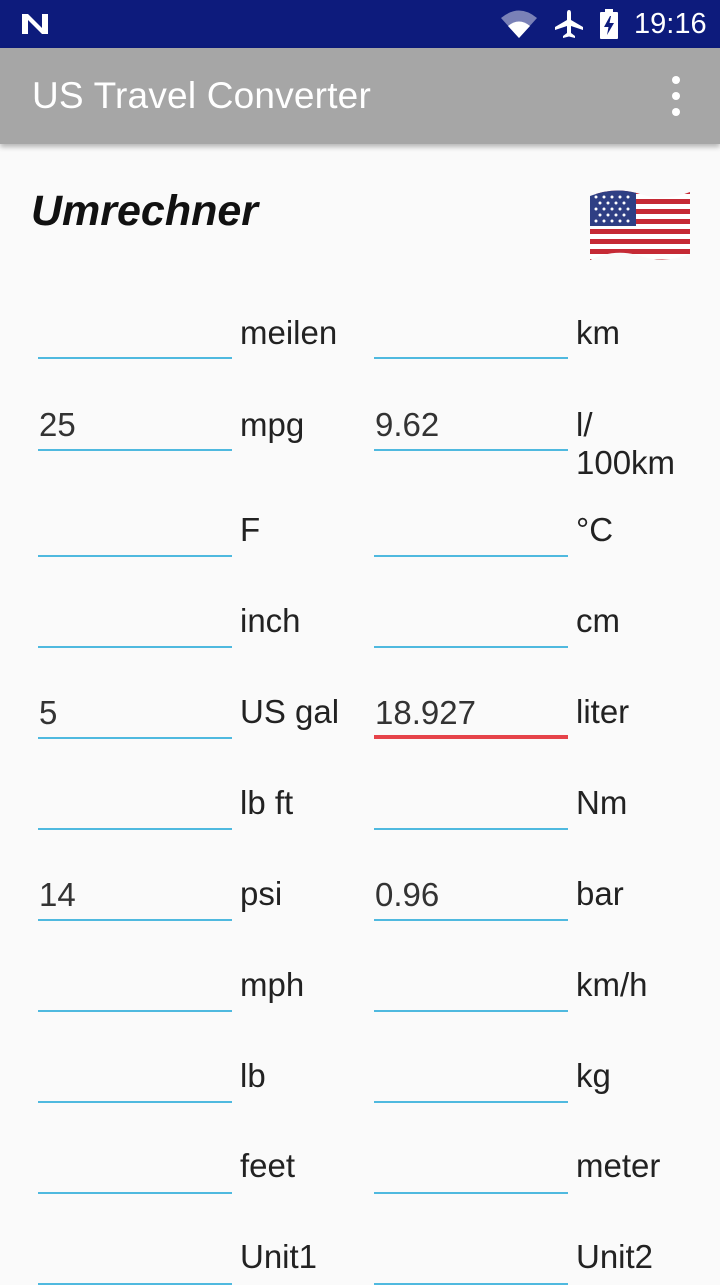  I want to click on us-unit-label: lb, so click(253, 1075).